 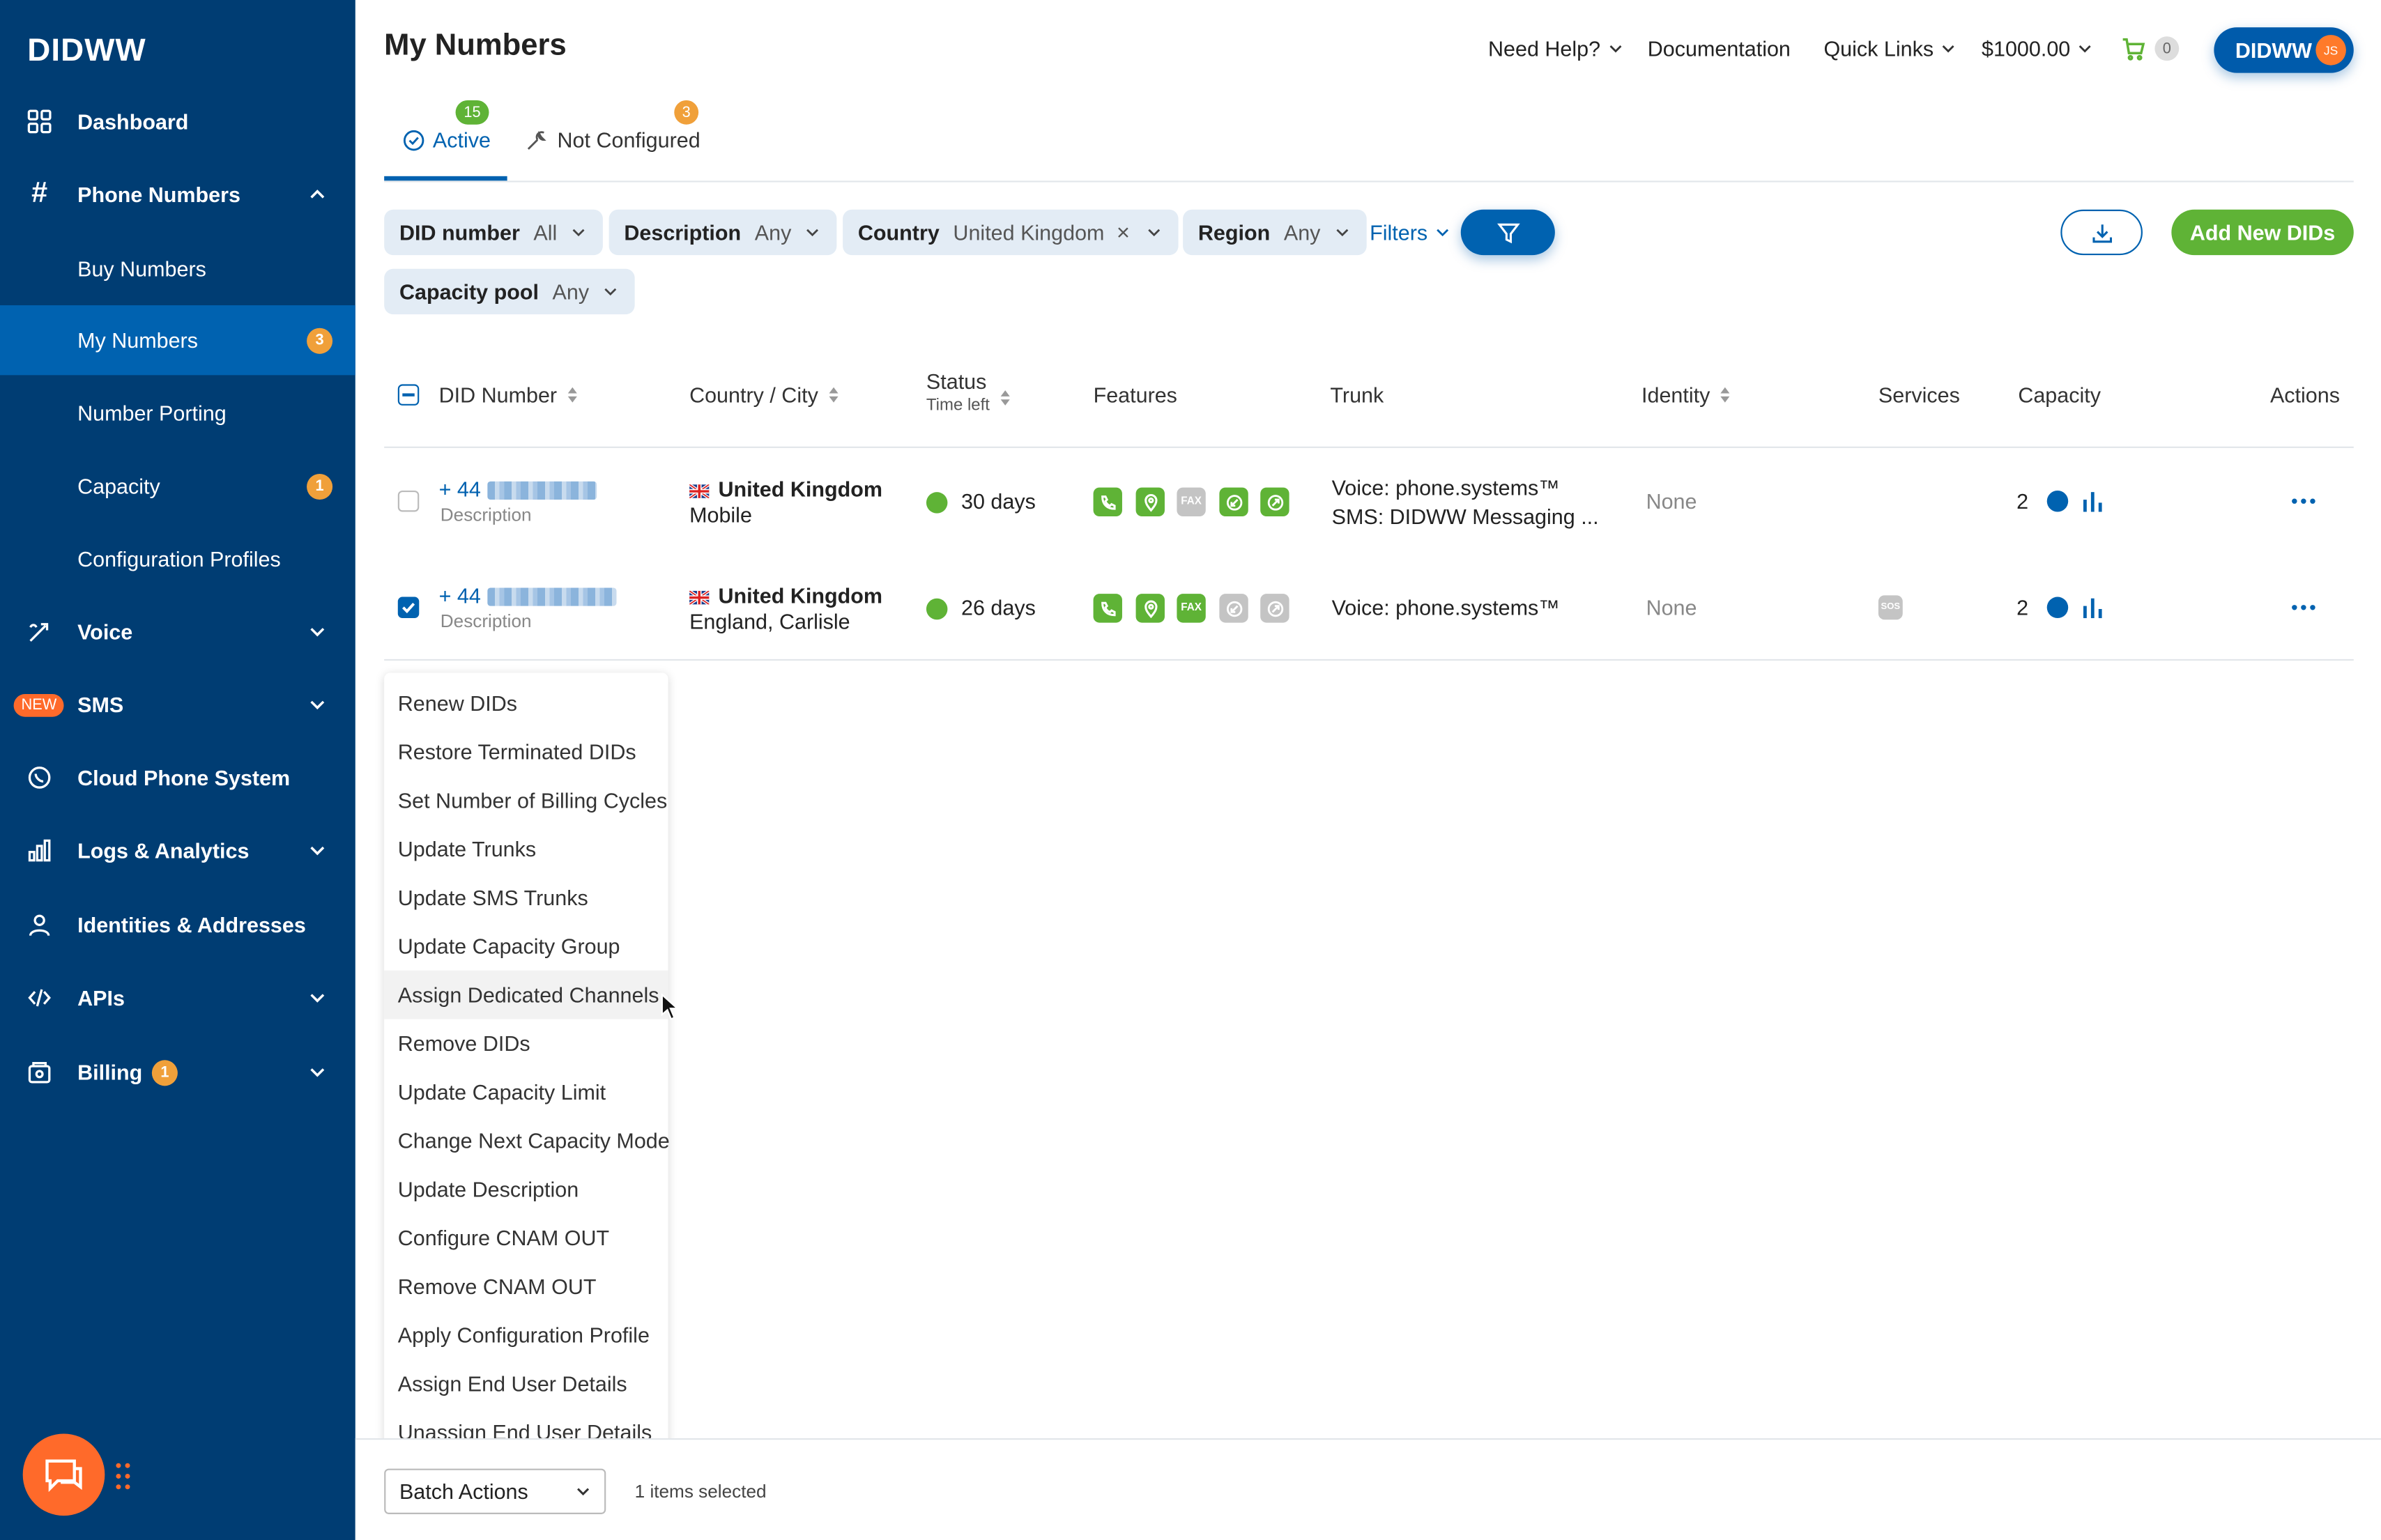 I want to click on nav-dashboard: Dashboard, so click(x=177, y=122).